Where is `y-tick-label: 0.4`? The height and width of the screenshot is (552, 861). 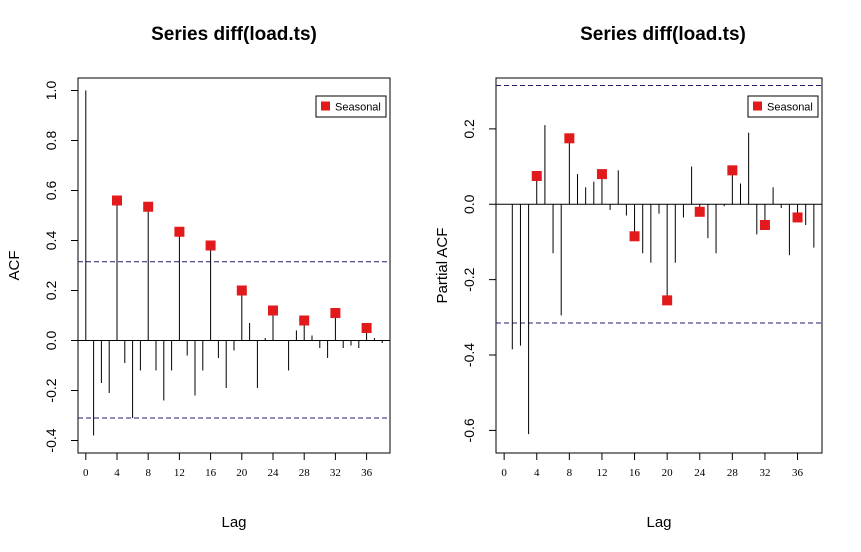 y-tick-label: 0.4 is located at coordinates (51, 241).